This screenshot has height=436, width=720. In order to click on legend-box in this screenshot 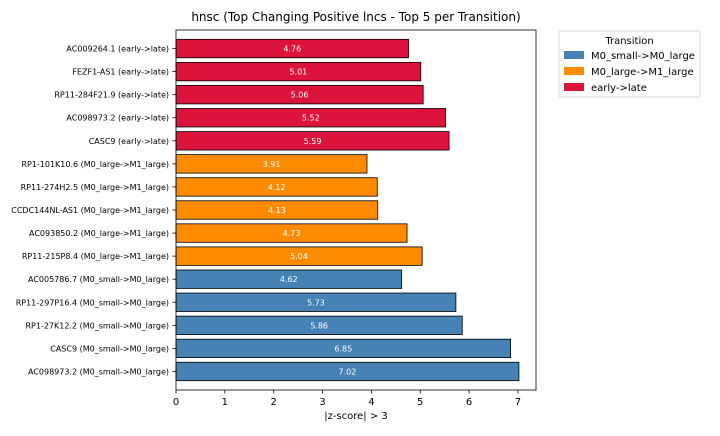, I will do `click(629, 64)`.